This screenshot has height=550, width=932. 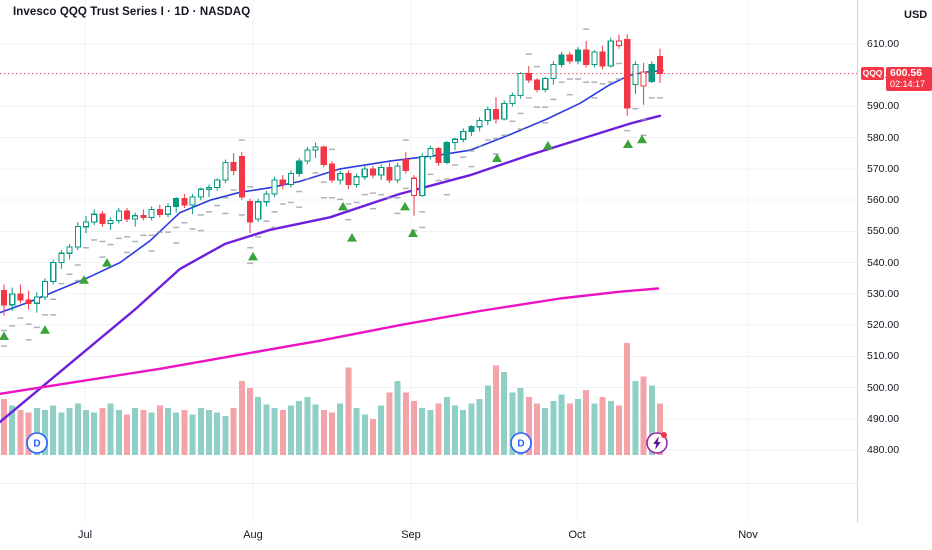 I want to click on price-tick-label: 510.00, so click(x=883, y=356).